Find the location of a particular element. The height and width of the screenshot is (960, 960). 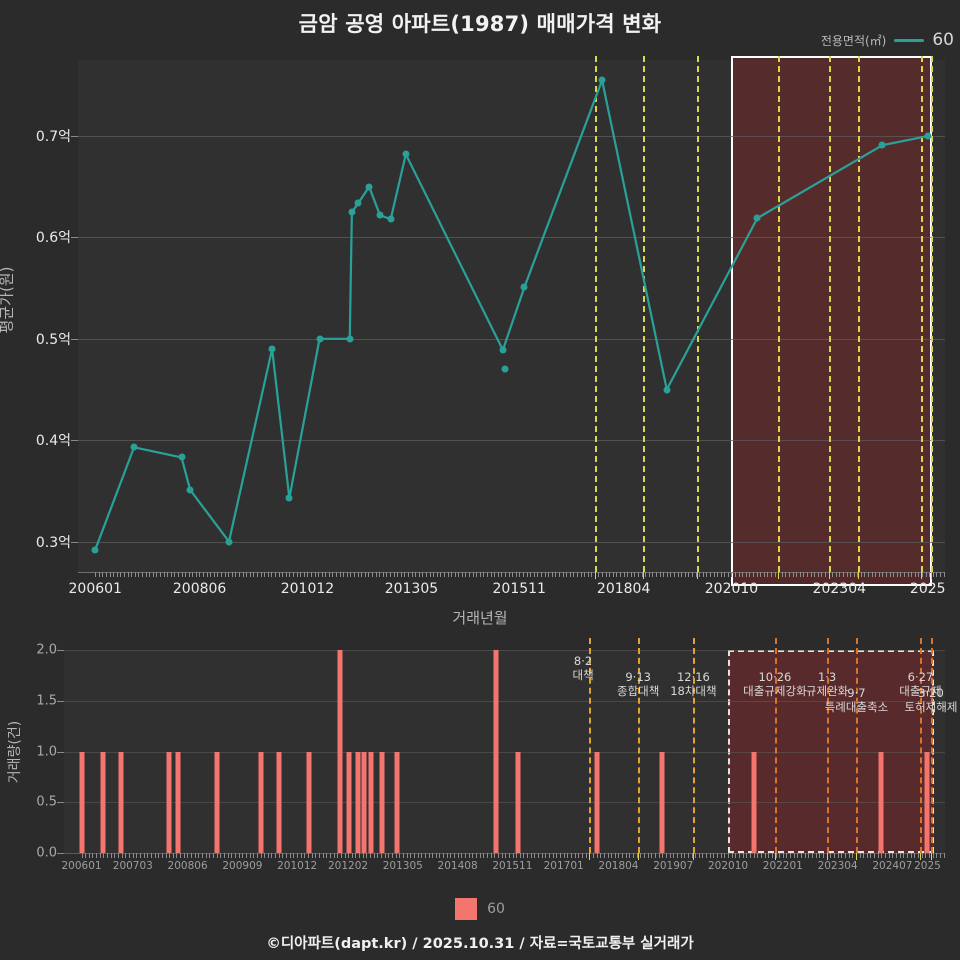

volume-x-tick-label: 201012 is located at coordinates (297, 866).